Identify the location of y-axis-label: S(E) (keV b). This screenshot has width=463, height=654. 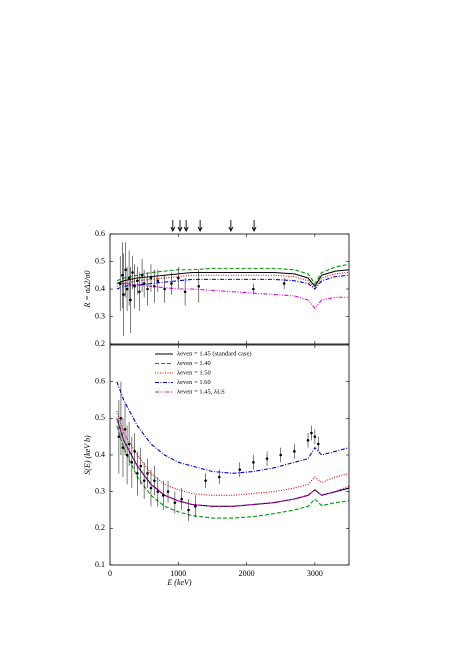
(87, 455).